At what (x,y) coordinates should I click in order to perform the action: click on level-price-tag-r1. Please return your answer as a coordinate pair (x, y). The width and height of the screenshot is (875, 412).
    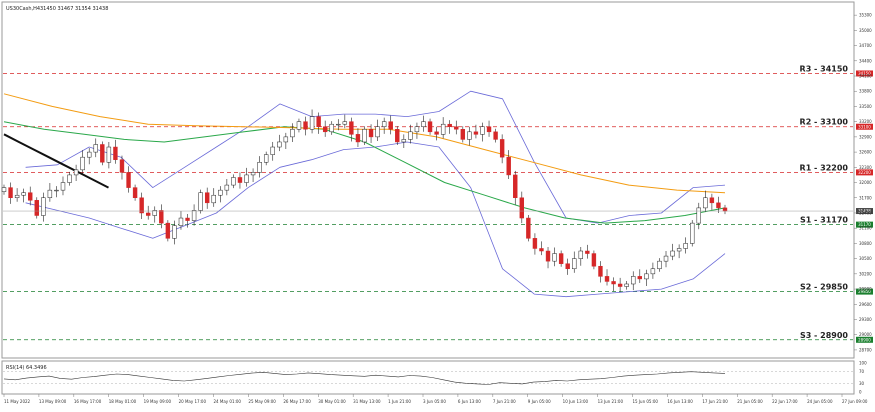
    Looking at the image, I should click on (864, 172).